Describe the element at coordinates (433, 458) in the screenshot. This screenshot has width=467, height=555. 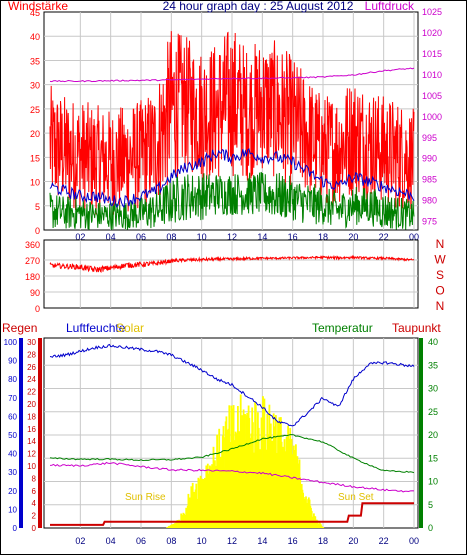
I see `temperature-tick-label: 15` at that location.